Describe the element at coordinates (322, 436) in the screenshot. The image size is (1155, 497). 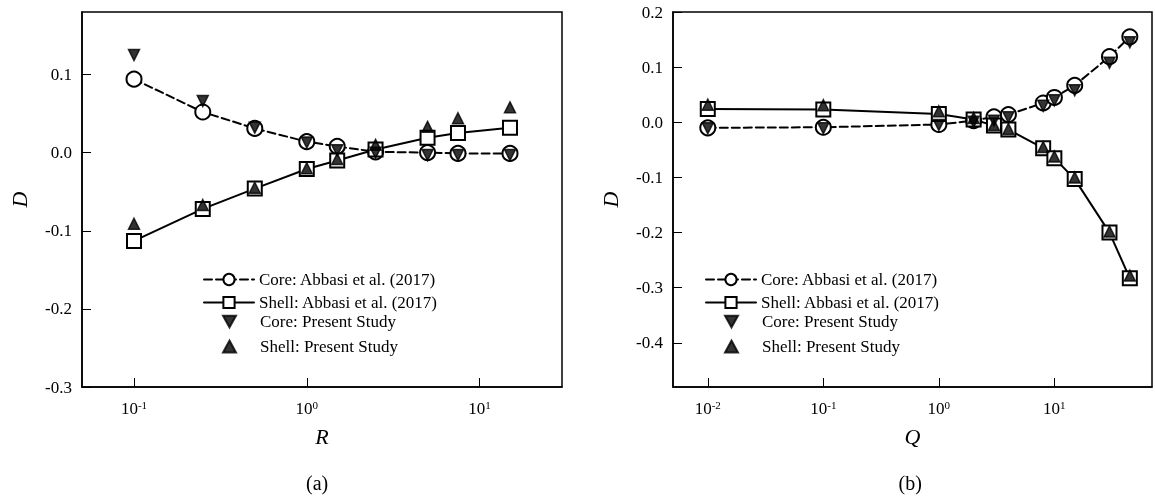
I see `x-axis-title: R` at that location.